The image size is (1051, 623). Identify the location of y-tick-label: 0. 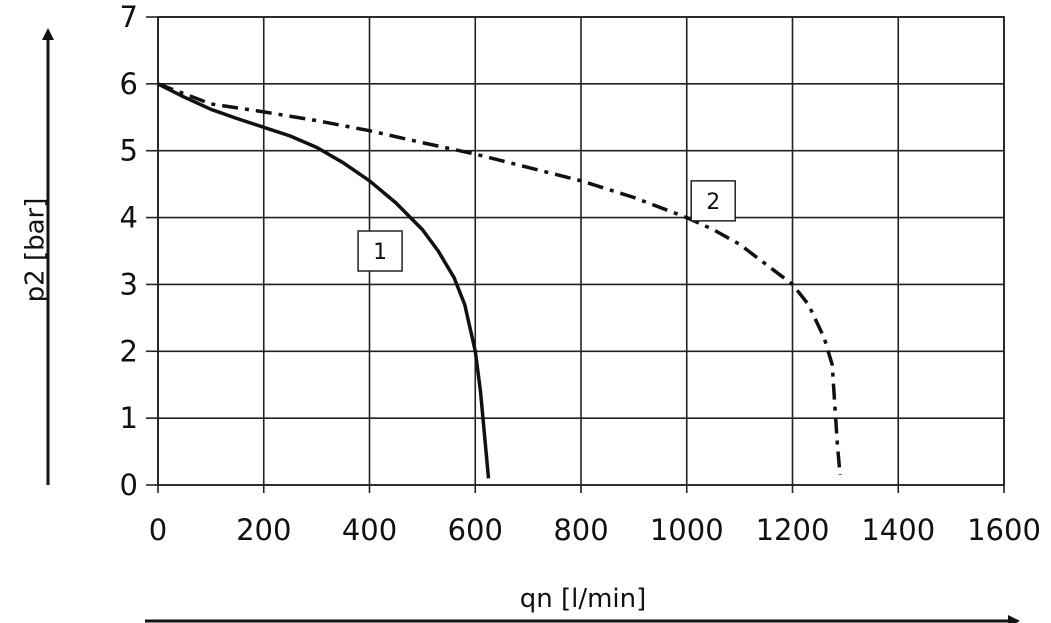
(129, 485).